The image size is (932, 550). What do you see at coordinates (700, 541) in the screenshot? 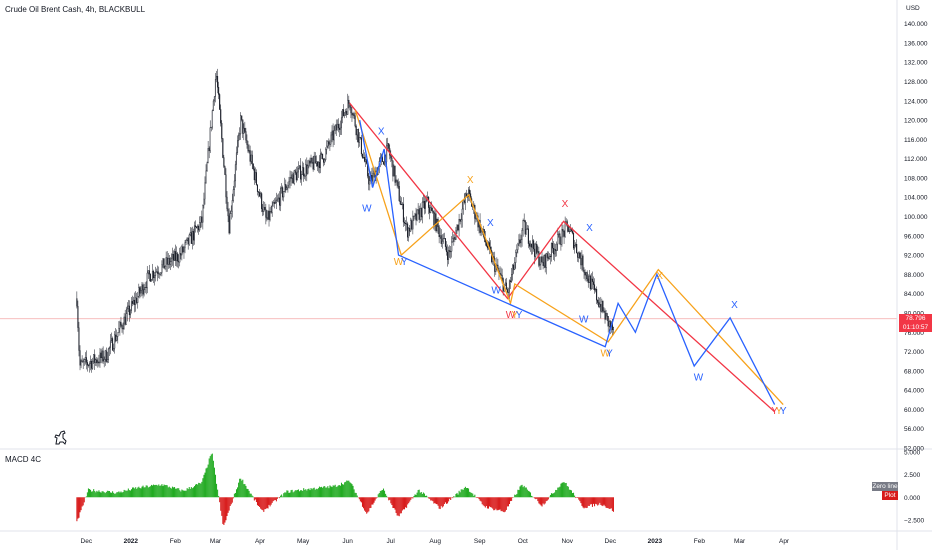
I see `time-tick-label: Feb` at bounding box center [700, 541].